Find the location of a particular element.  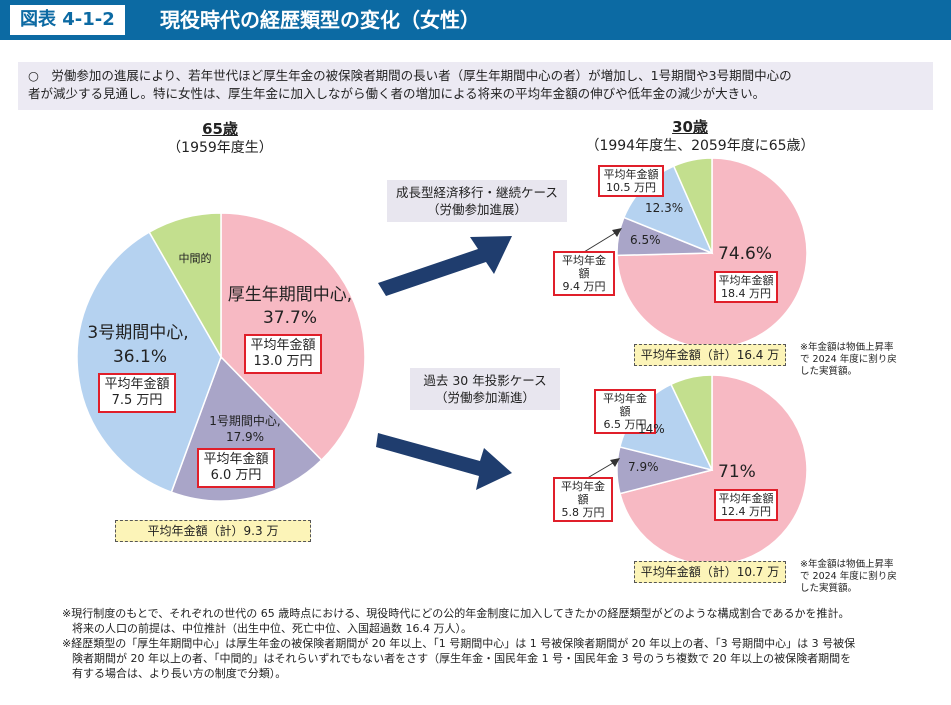

figure-title: 現役時代の経歴類型の変化（女性） is located at coordinates (320, 20).